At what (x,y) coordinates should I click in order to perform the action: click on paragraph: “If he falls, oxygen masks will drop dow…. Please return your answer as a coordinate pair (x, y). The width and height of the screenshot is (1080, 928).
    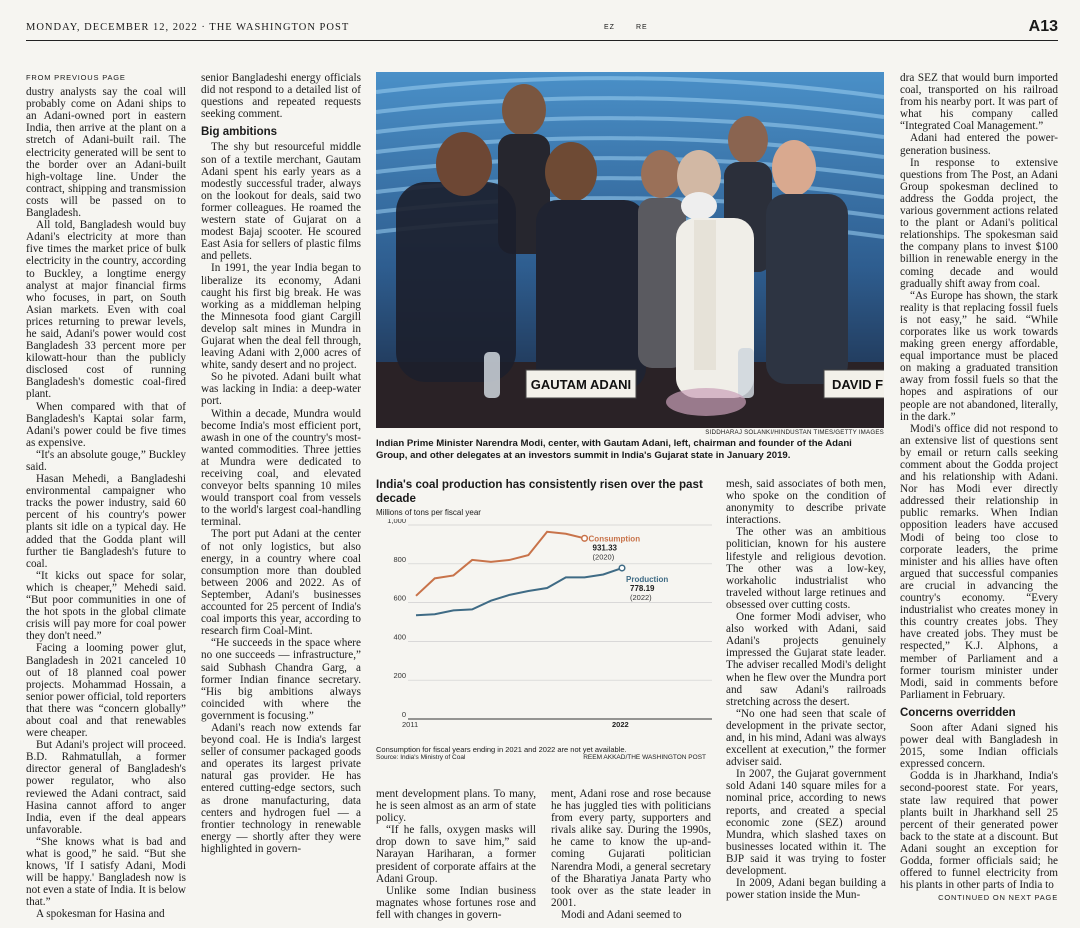
    Looking at the image, I should click on (456, 854).